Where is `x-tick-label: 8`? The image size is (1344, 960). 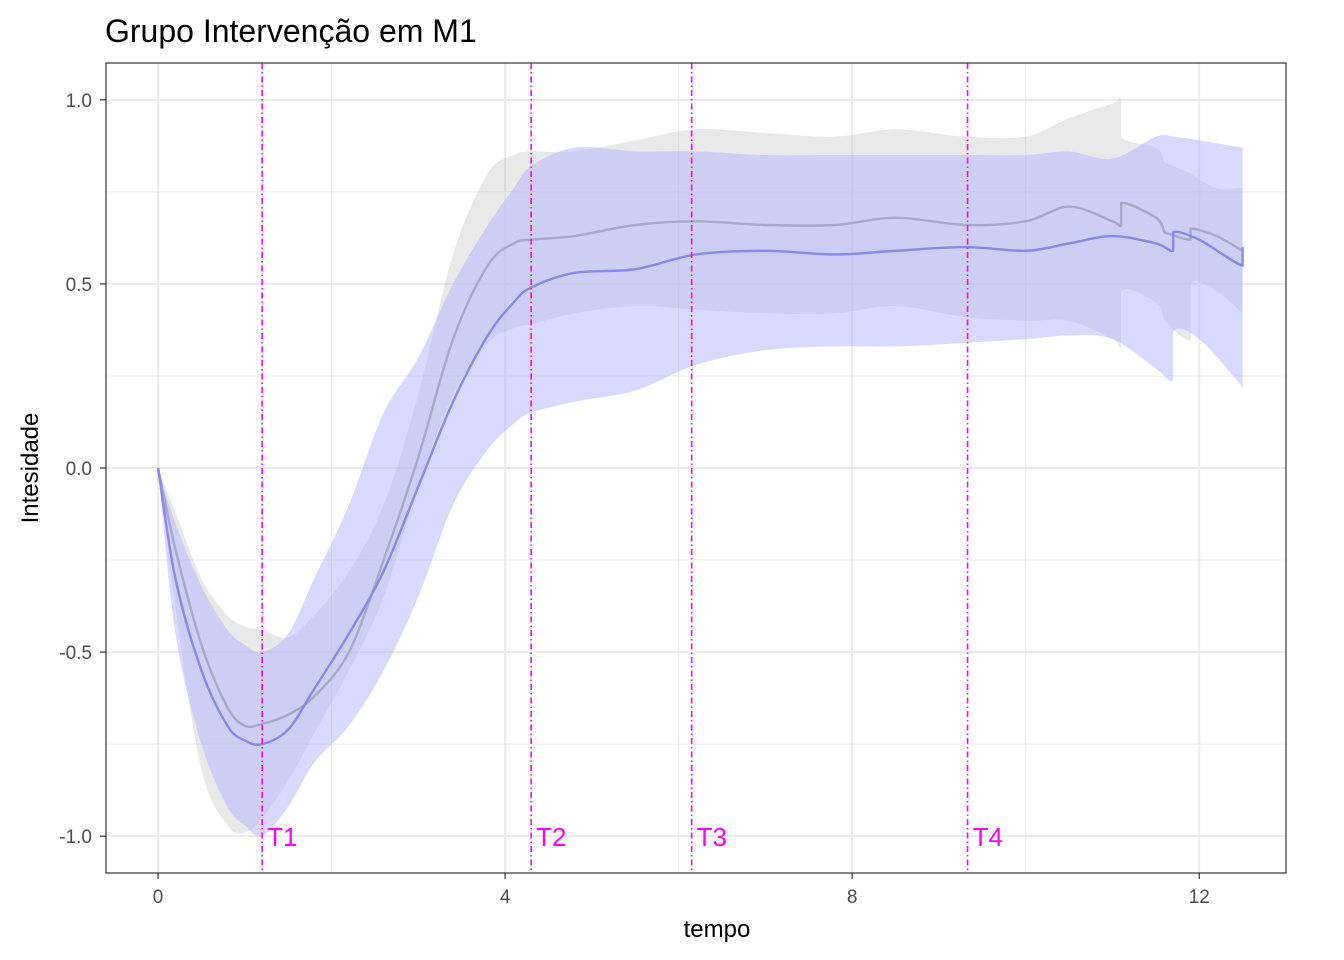
x-tick-label: 8 is located at coordinates (852, 897).